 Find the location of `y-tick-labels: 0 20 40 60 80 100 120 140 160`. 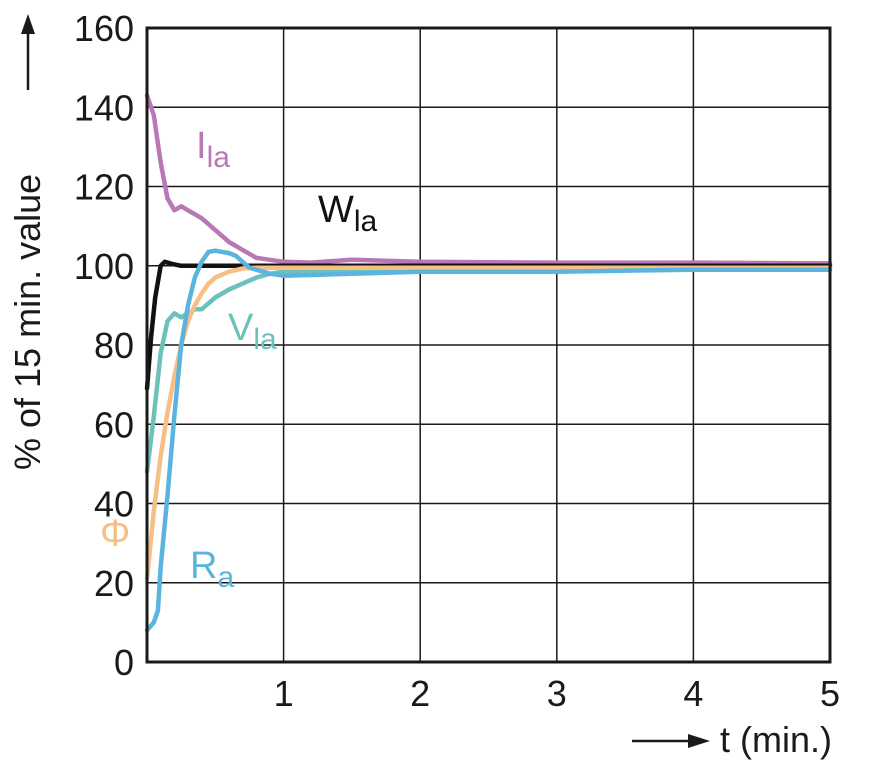

y-tick-labels: 0 20 40 60 80 100 120 140 160 is located at coordinates (104, 345).